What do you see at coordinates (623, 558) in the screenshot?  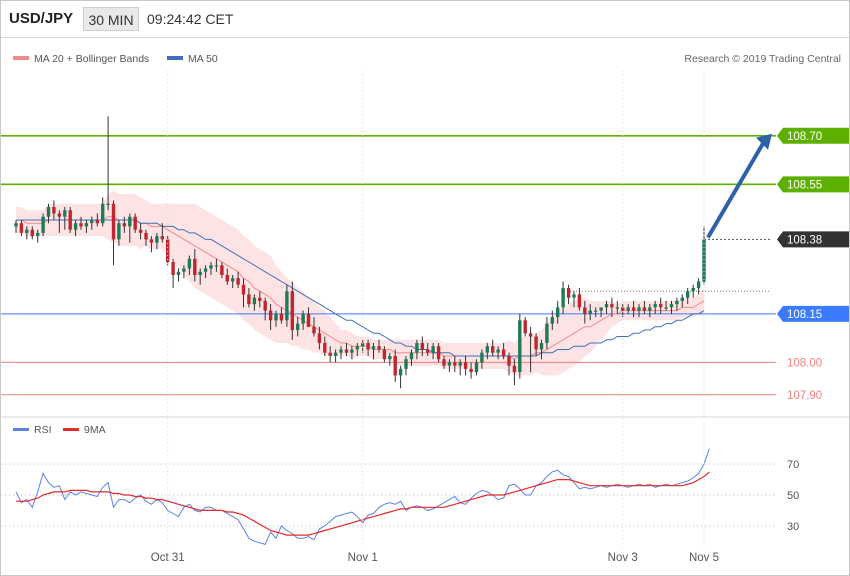 I see `date-label: Nov 3` at bounding box center [623, 558].